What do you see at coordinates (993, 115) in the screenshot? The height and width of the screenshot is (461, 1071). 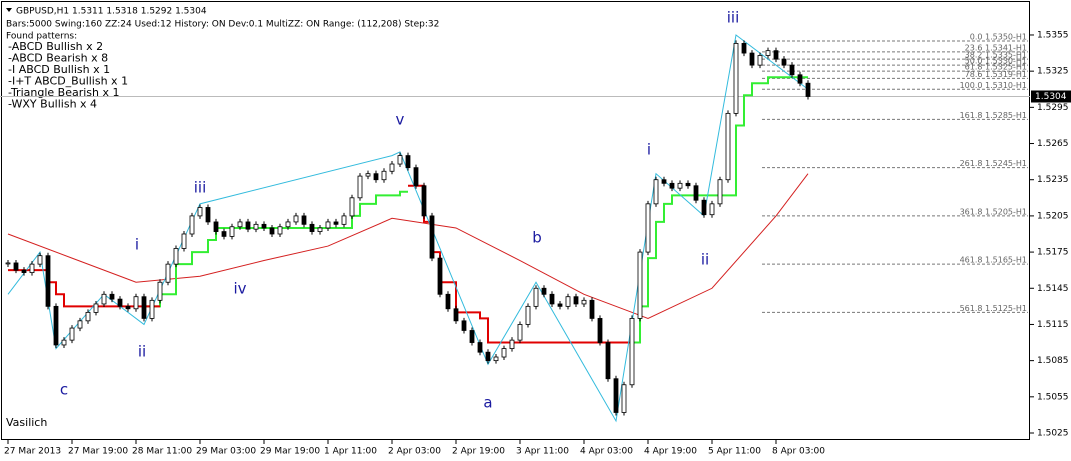 I see `fib-label: 161.8 1.5285-H1` at bounding box center [993, 115].